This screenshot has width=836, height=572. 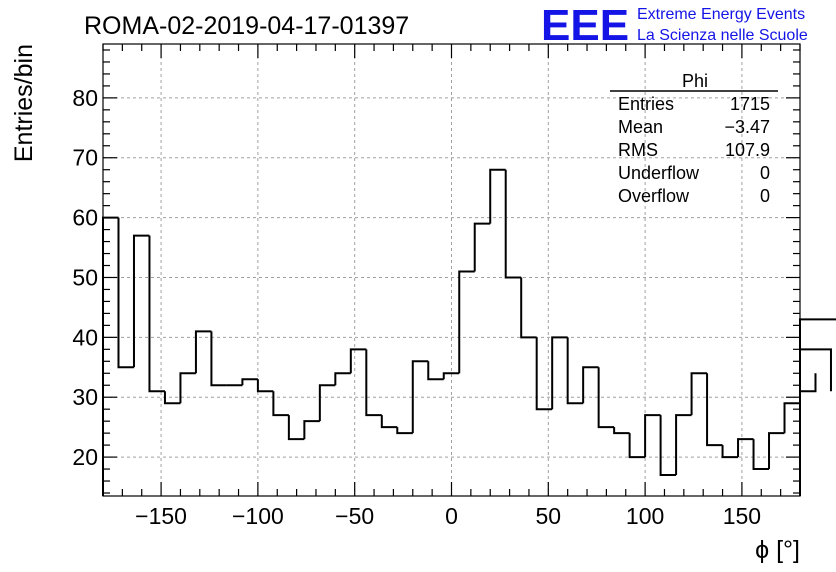 What do you see at coordinates (258, 516) in the screenshot?
I see `x-tick-label: −100` at bounding box center [258, 516].